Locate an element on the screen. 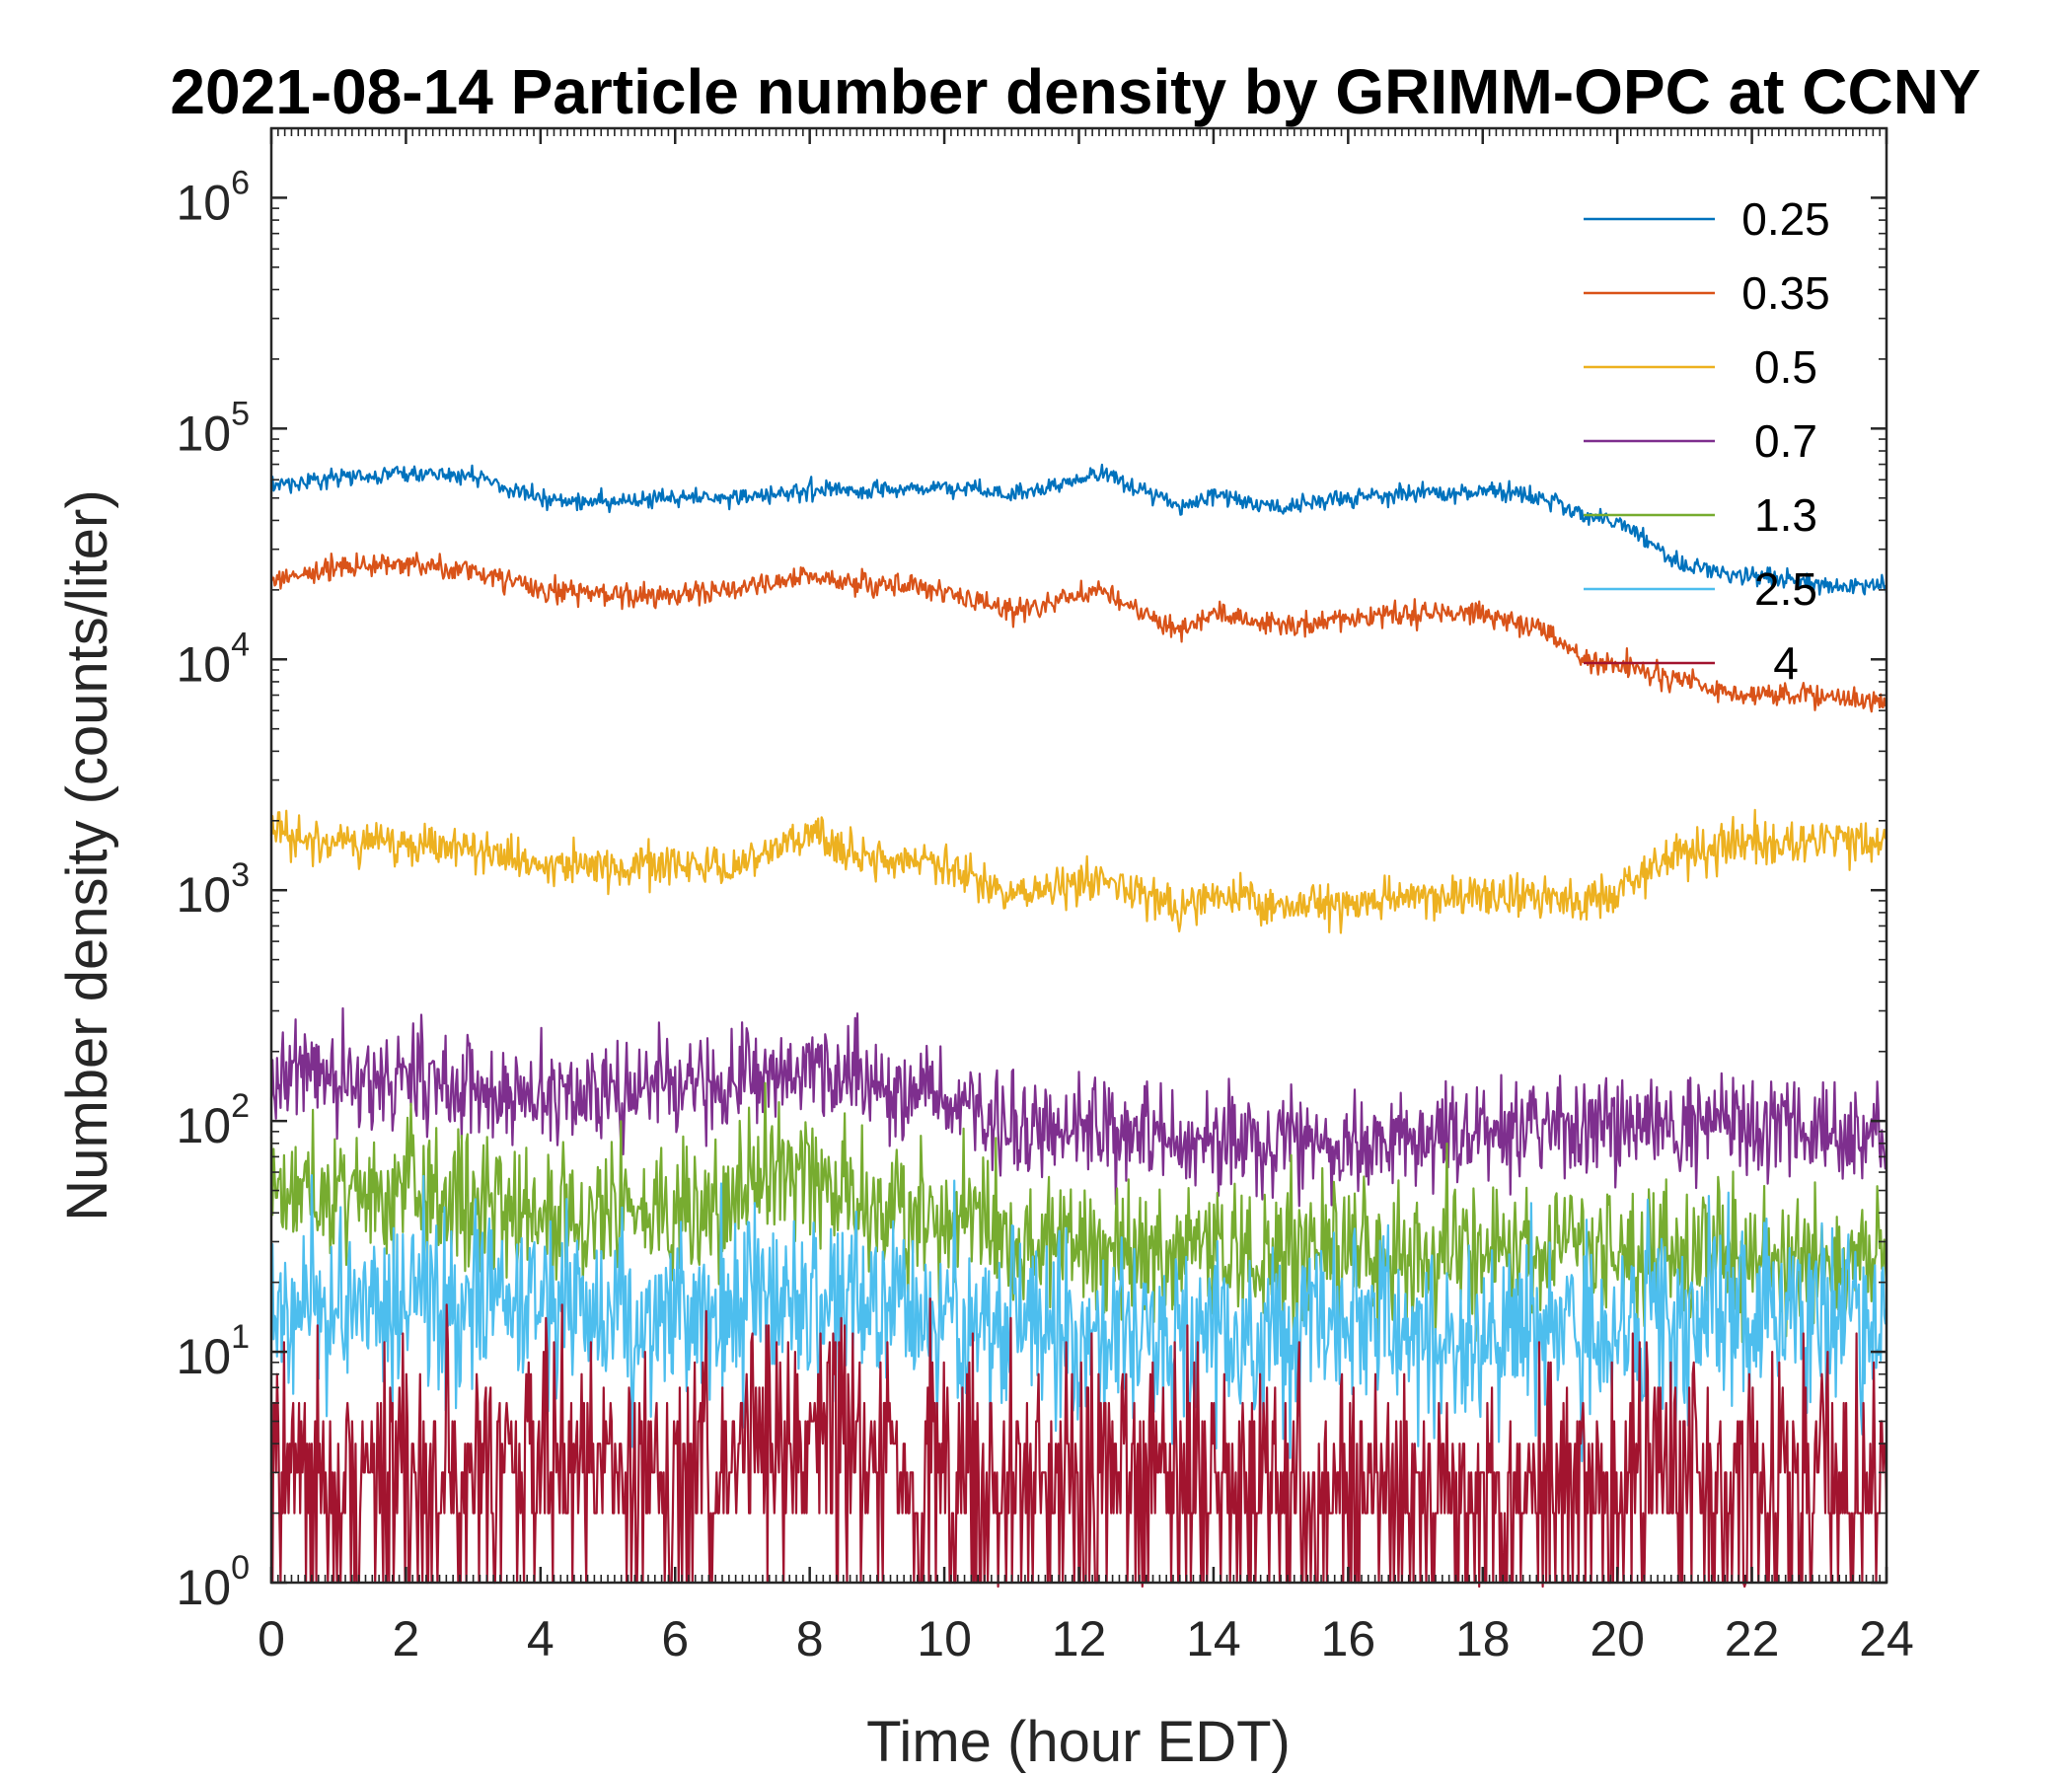 This screenshot has width=2072, height=1776. x-tick-label: 12 is located at coordinates (1079, 1639).